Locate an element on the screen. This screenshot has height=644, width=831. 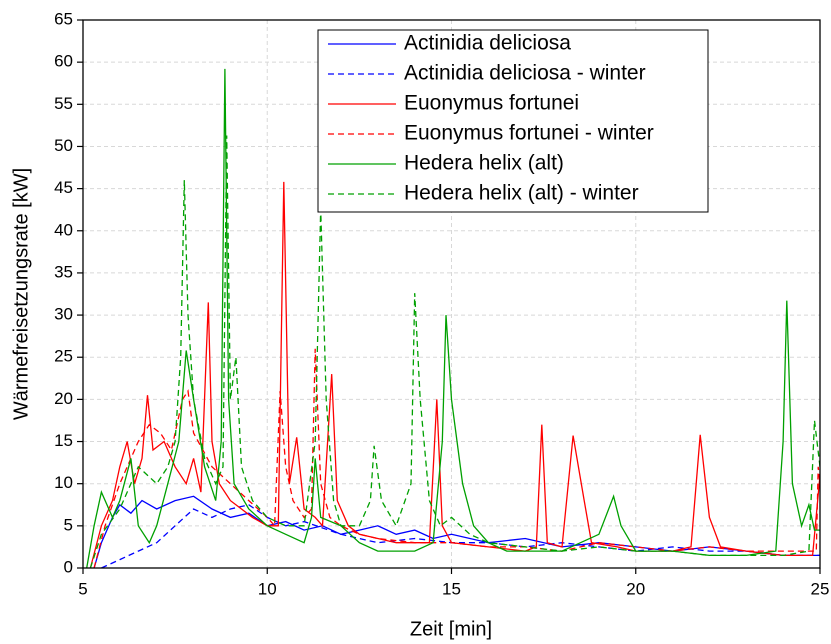
legend-label: Euonymus fortunei is located at coordinates (491, 103).